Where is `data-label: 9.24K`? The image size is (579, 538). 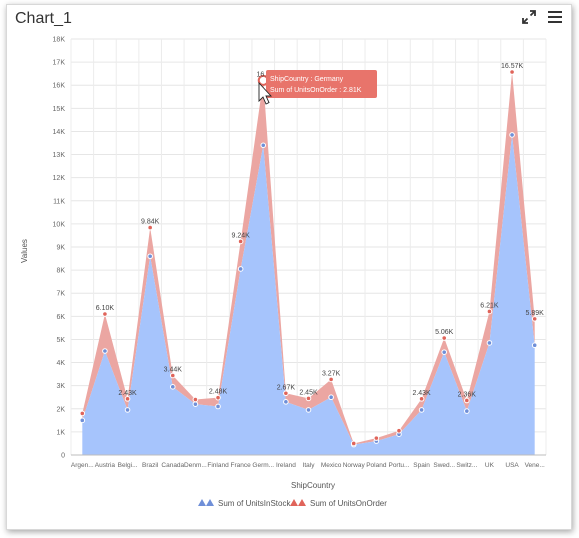 data-label: 9.24K is located at coordinates (240, 235).